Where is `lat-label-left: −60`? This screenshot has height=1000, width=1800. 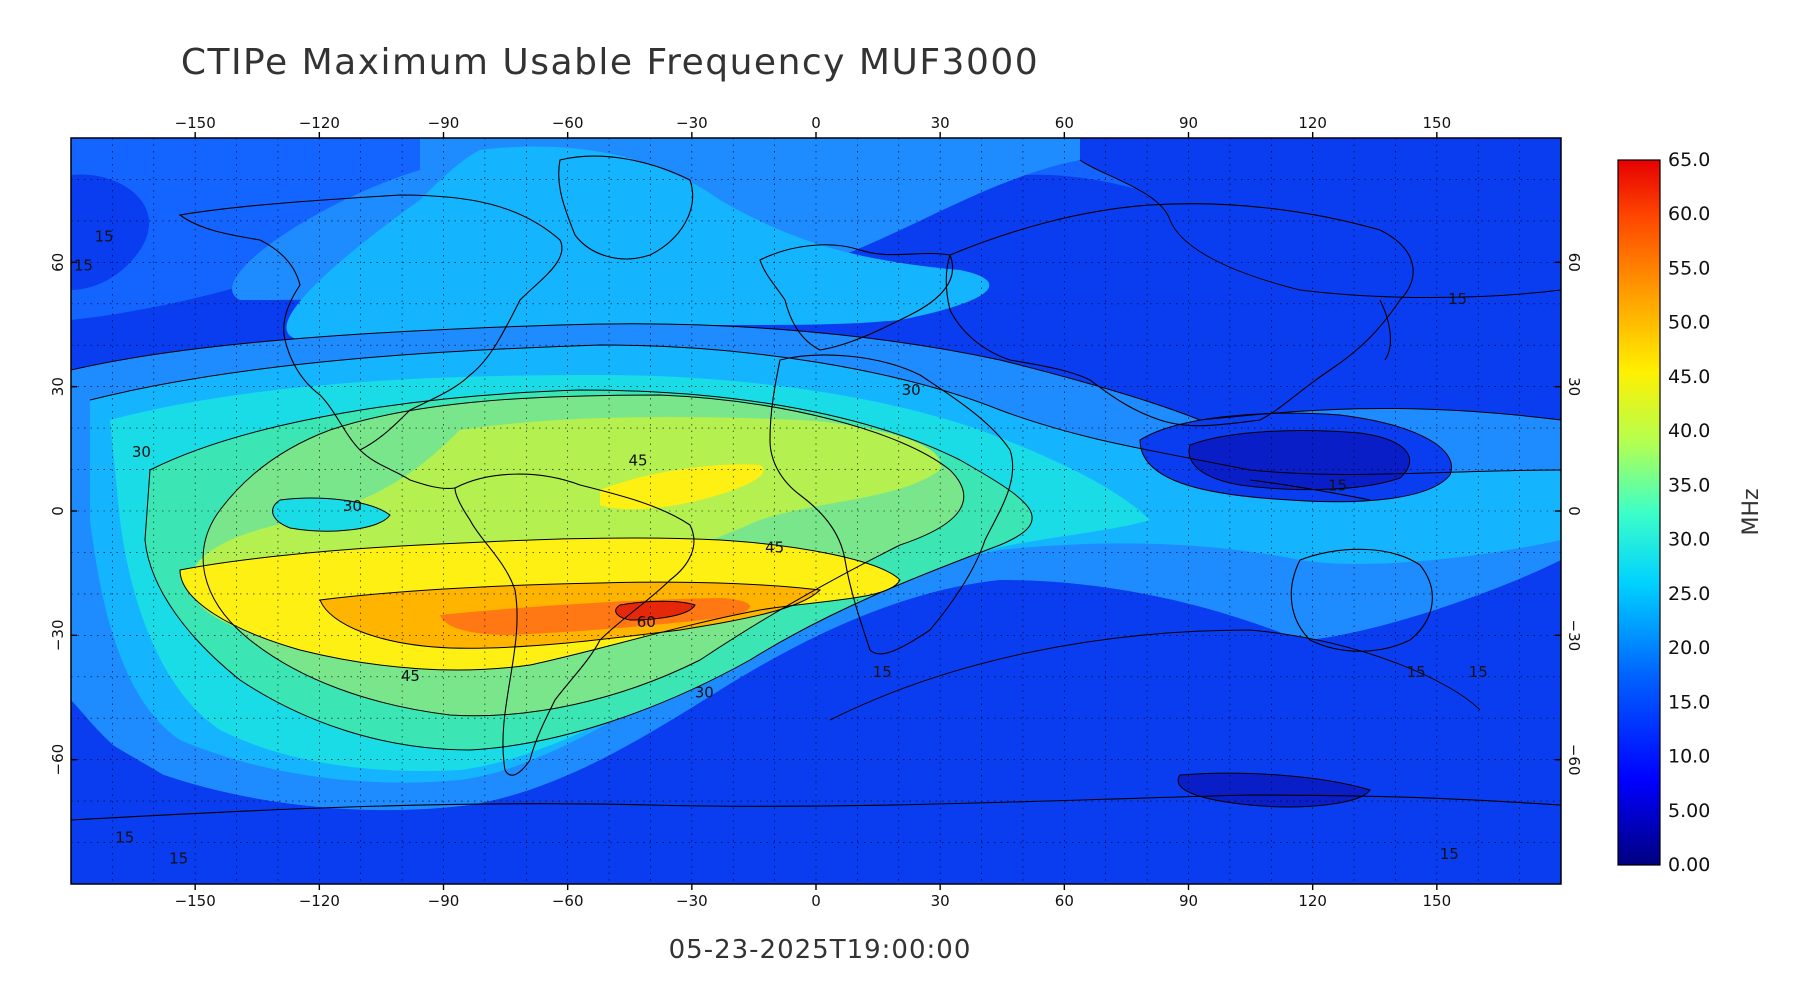 lat-label-left: −60 is located at coordinates (58, 760).